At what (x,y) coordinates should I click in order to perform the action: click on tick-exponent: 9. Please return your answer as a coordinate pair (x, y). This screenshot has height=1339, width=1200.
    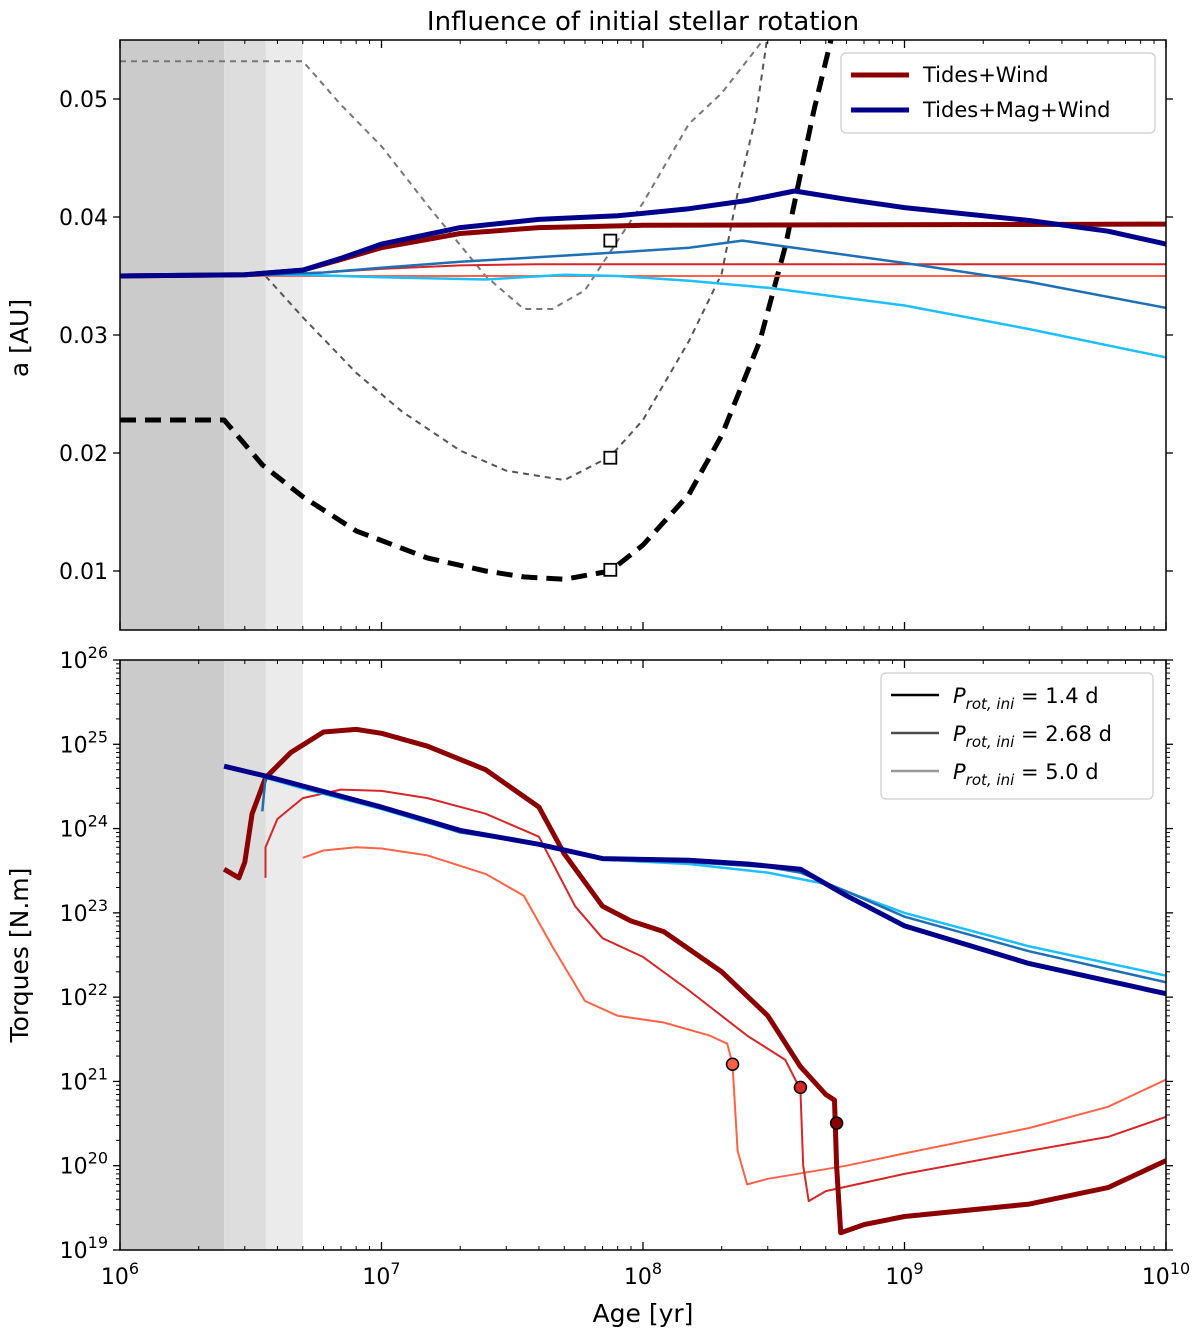
    Looking at the image, I should click on (918, 1268).